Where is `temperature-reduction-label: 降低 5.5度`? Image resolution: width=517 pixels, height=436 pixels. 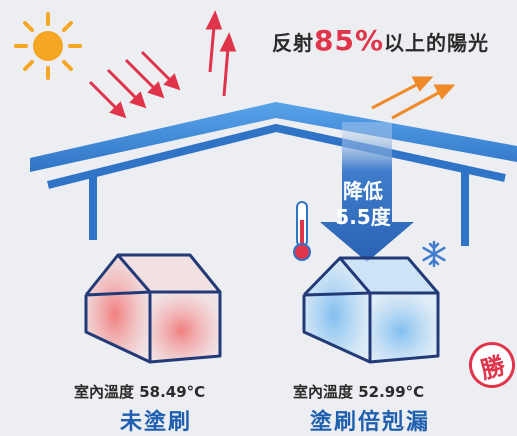 temperature-reduction-label: 降低 5.5度 is located at coordinates (363, 204).